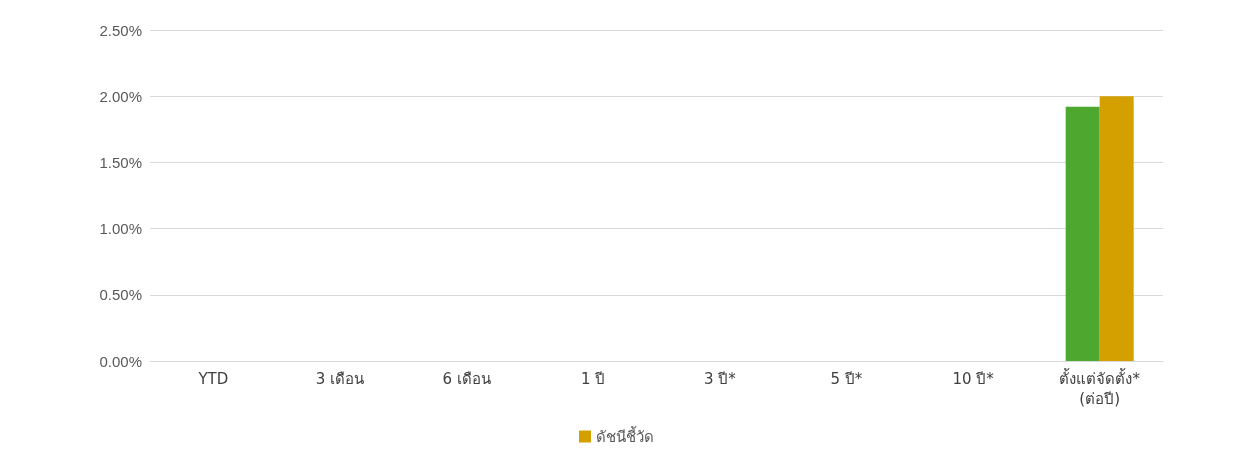 The width and height of the screenshot is (1233, 471). Describe the element at coordinates (120, 30) in the screenshot. I see `y-tick-label: 2.50%` at that location.